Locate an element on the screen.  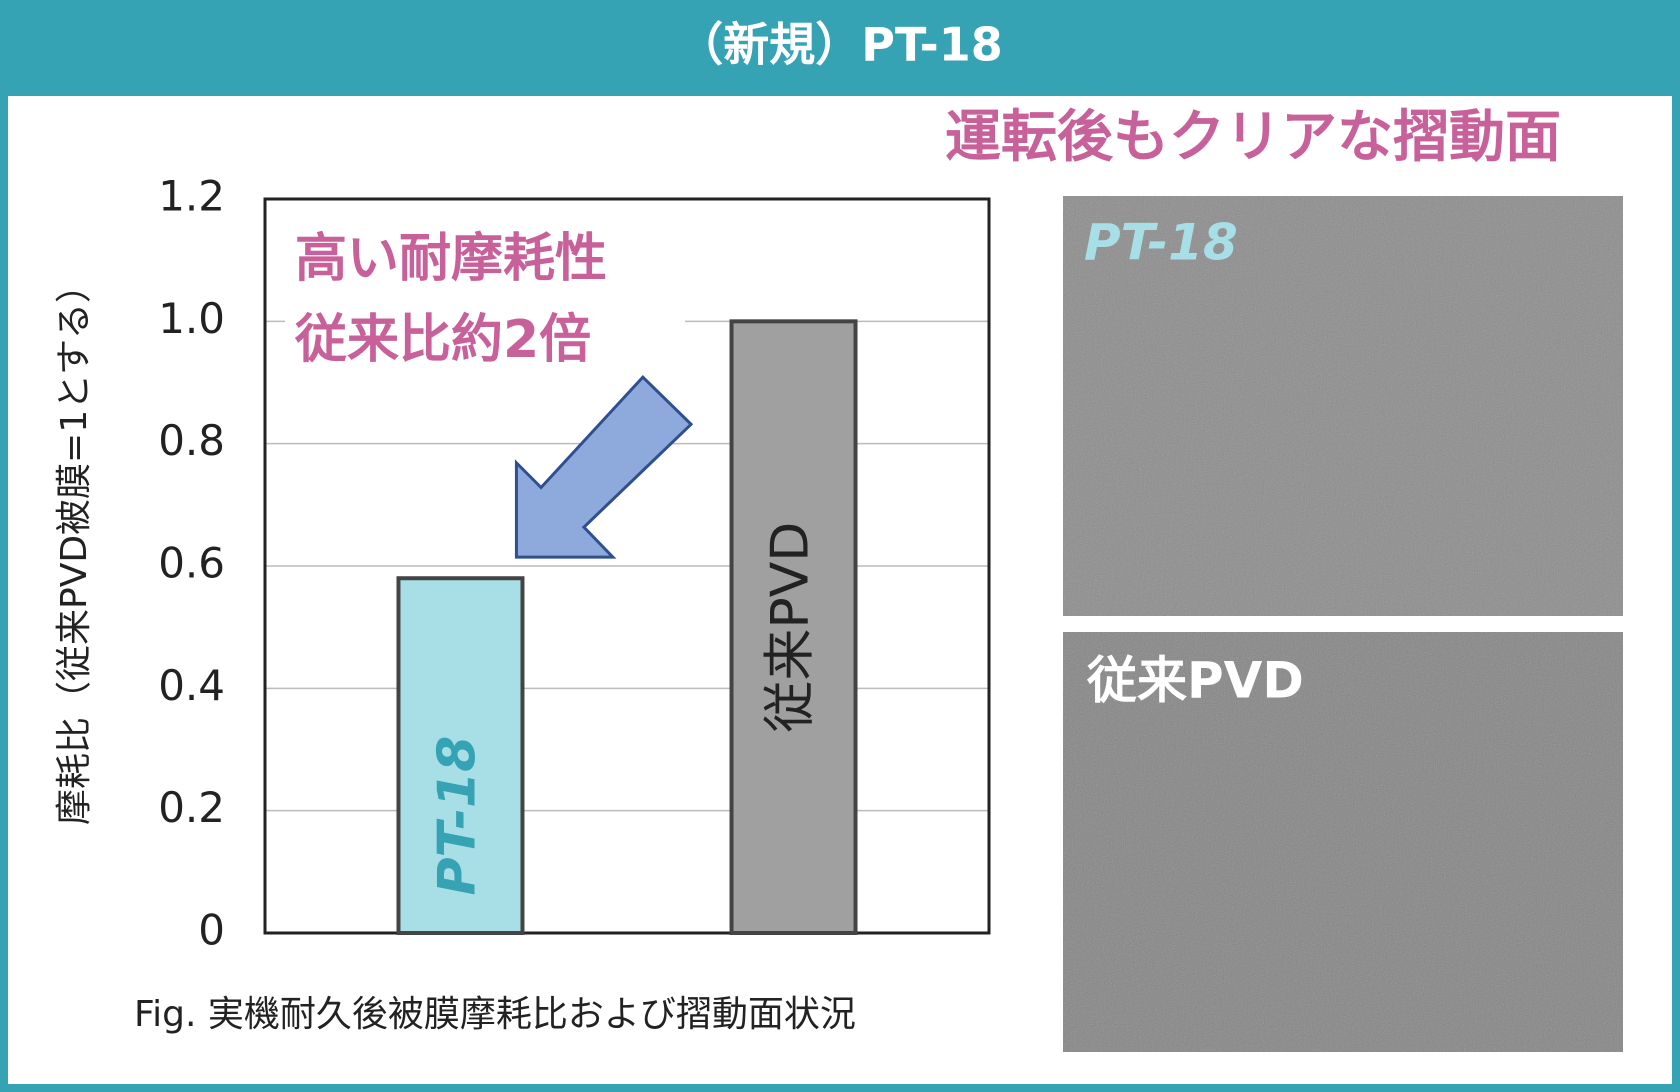
y-tick-label: 0.6 is located at coordinates (191, 563).